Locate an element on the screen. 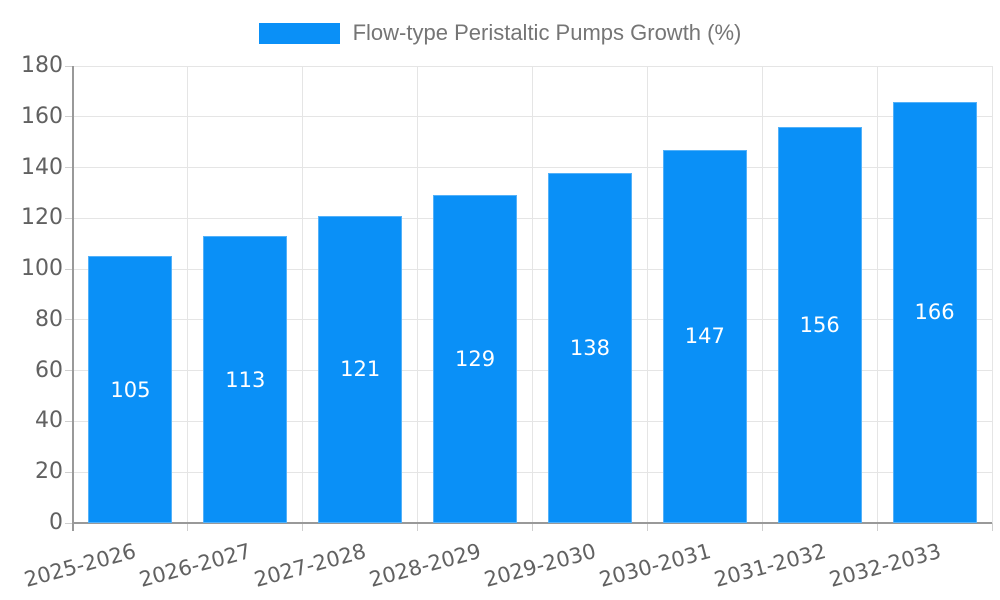 This screenshot has height=600, width=1000. bar-2025-2026 is located at coordinates (130, 389).